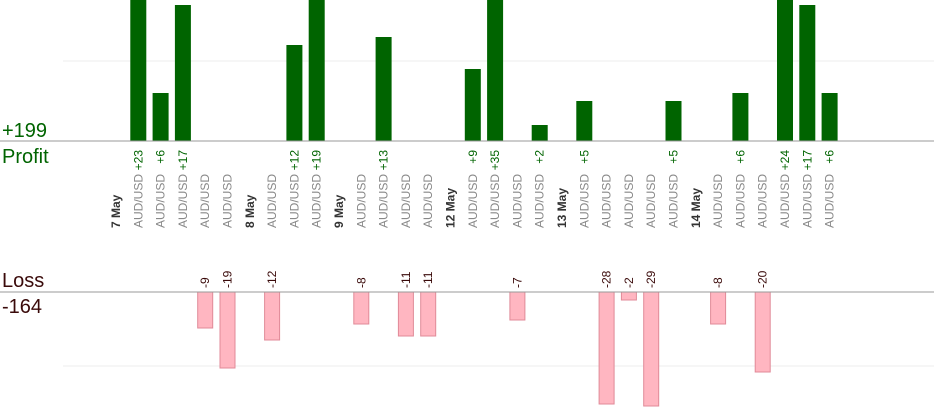 The image size is (934, 420). I want to click on loss-total: -164, so click(22, 307).